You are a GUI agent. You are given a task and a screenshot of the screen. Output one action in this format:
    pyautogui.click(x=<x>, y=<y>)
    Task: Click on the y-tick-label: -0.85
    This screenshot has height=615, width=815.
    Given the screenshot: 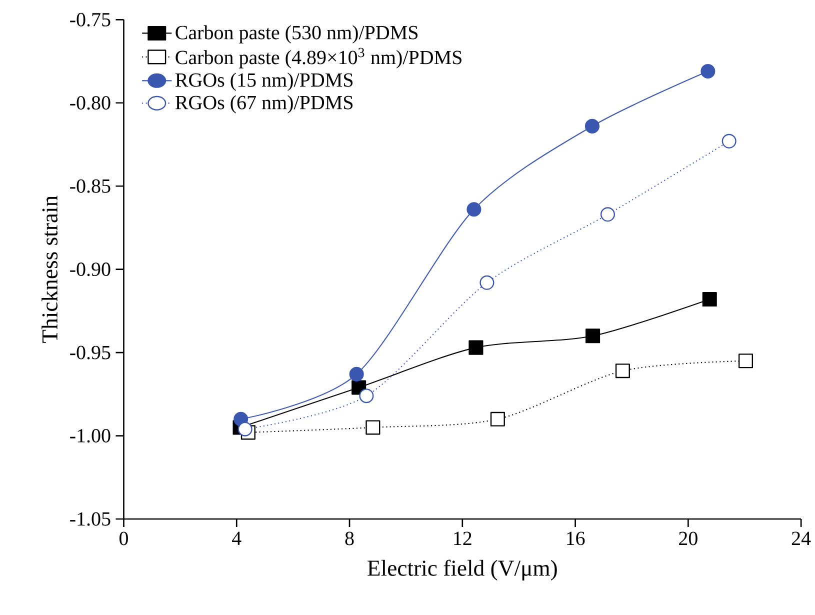 What is the action you would take?
    pyautogui.click(x=90, y=186)
    